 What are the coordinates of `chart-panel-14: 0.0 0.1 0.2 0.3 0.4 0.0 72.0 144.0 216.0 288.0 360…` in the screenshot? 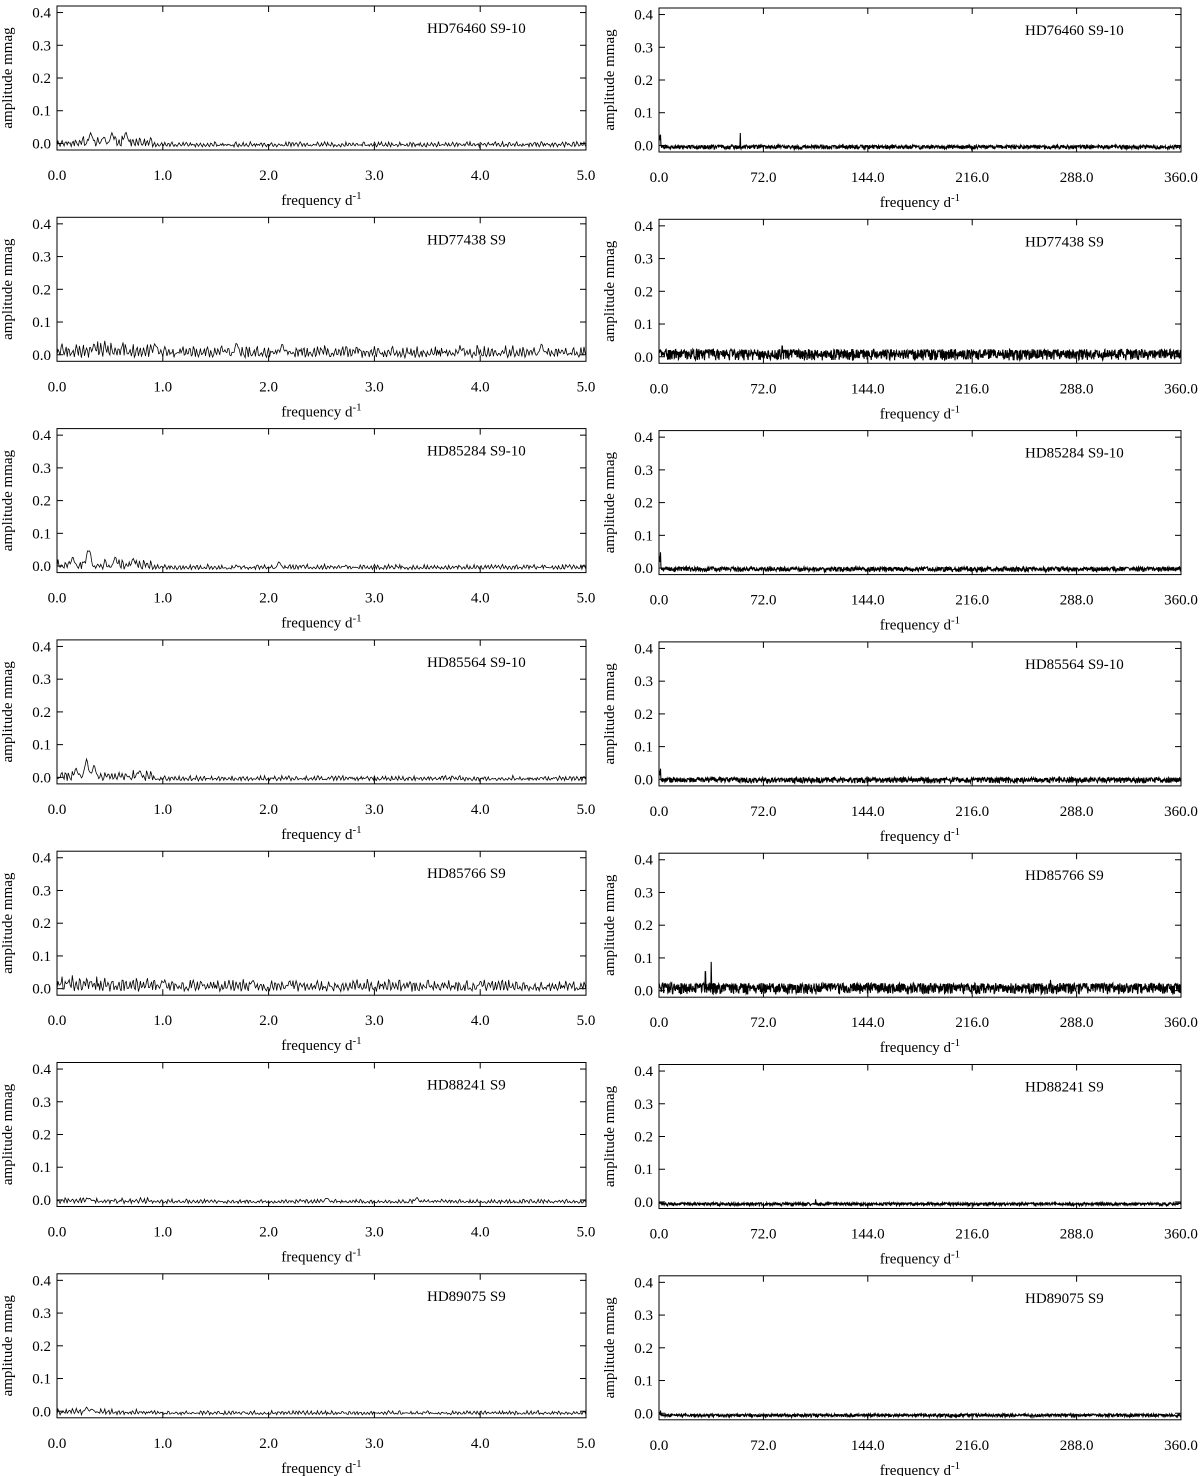 It's located at (900, 1375).